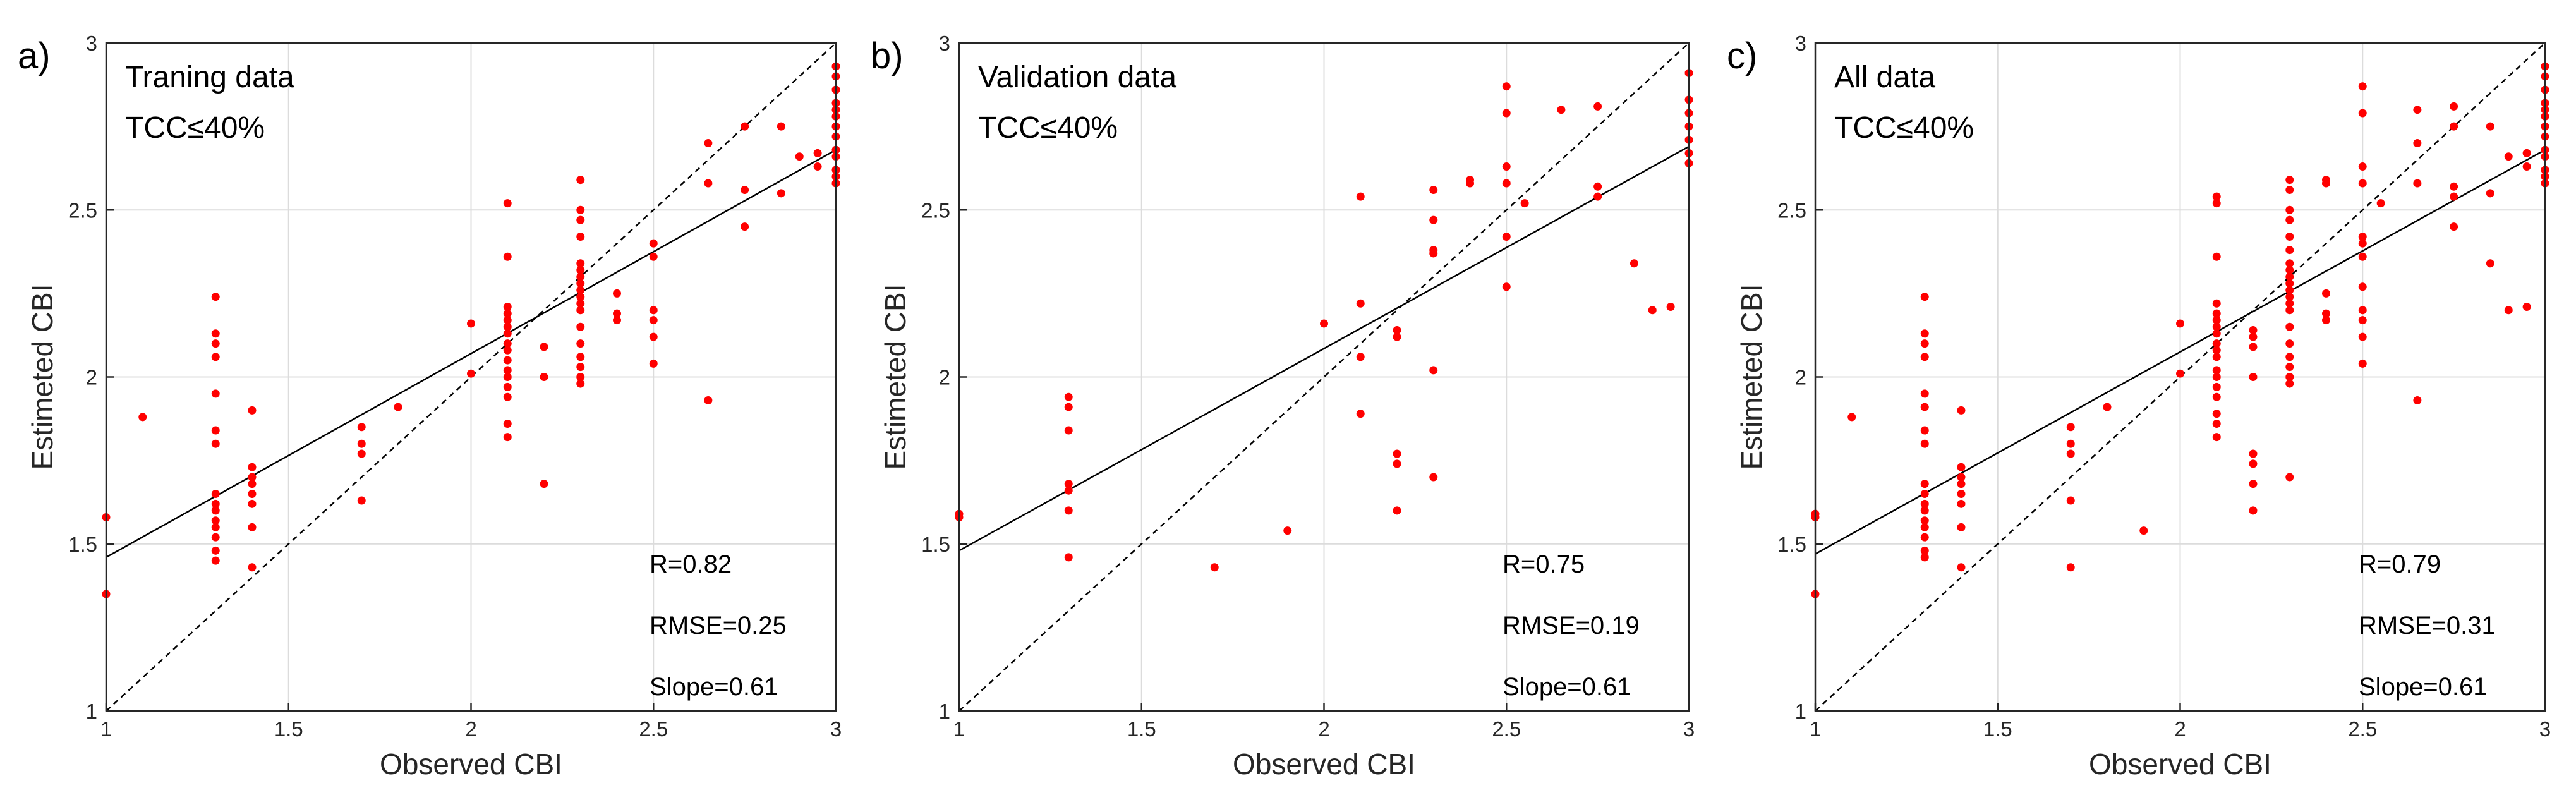 The image size is (2576, 807). Describe the element at coordinates (887, 55) in the screenshot. I see `panel-label: b)` at that location.